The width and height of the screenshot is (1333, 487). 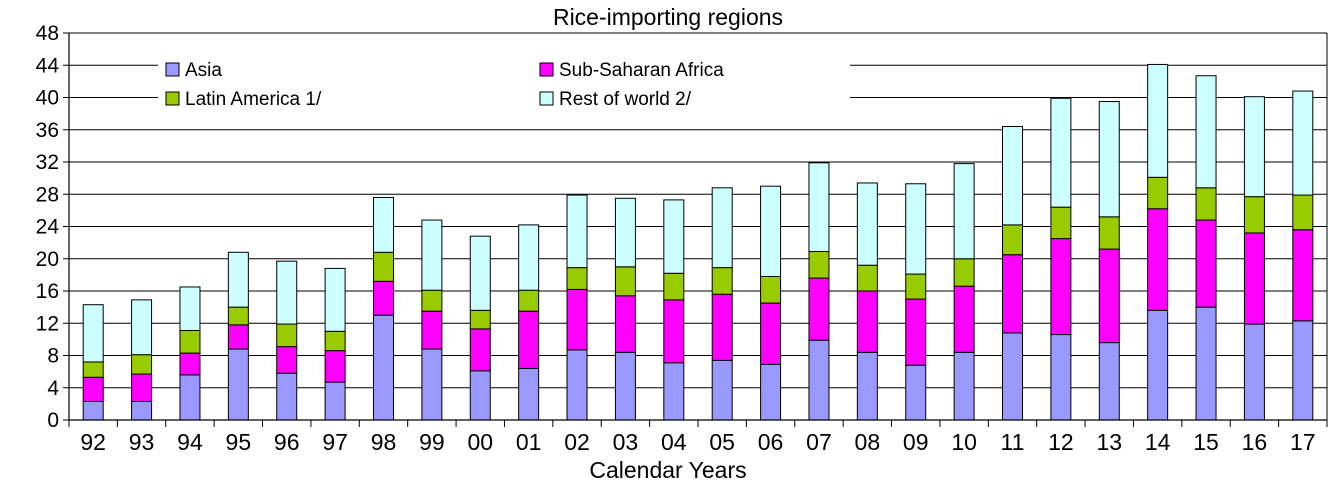 What do you see at coordinates (1109, 442) in the screenshot?
I see `x-tick-label: 13` at bounding box center [1109, 442].